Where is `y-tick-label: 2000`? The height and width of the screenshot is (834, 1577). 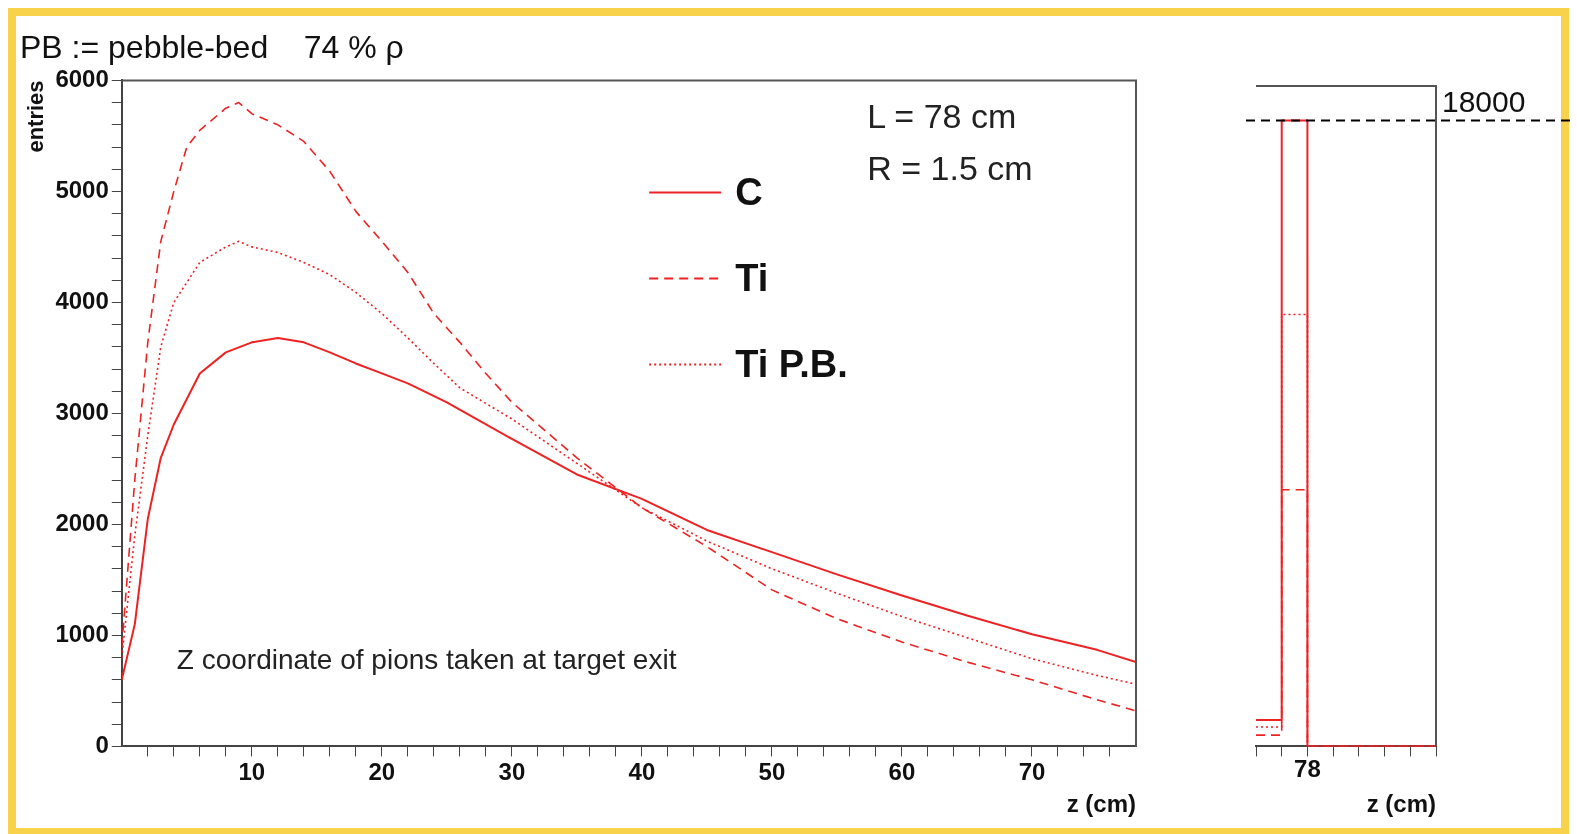
y-tick-label: 2000 is located at coordinates (82, 523).